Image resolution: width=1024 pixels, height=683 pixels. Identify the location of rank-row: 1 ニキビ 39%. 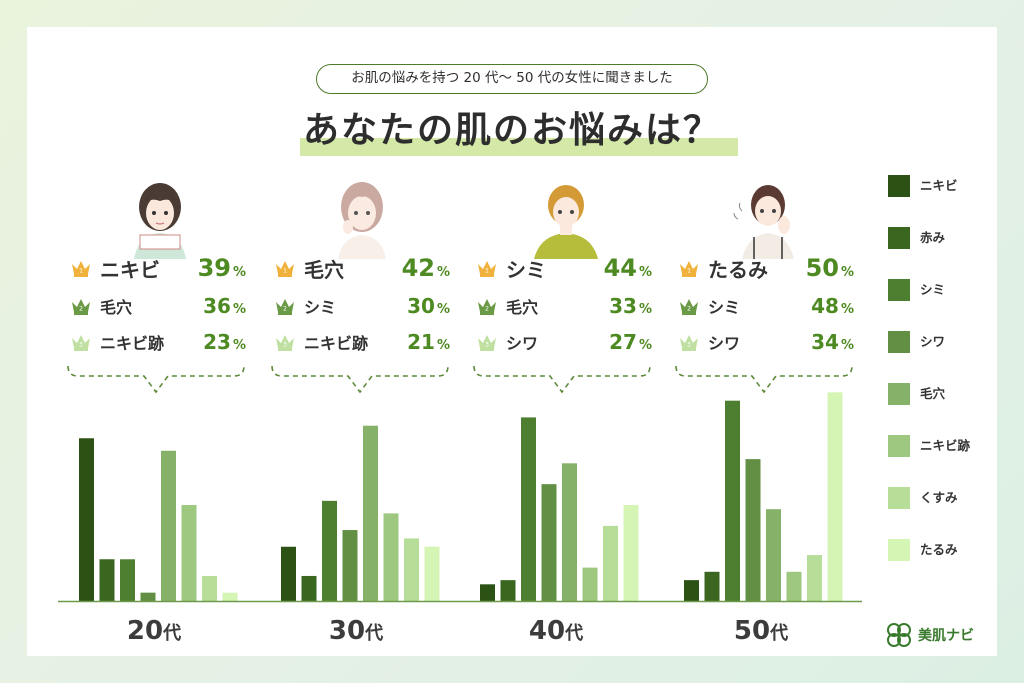
(158, 268).